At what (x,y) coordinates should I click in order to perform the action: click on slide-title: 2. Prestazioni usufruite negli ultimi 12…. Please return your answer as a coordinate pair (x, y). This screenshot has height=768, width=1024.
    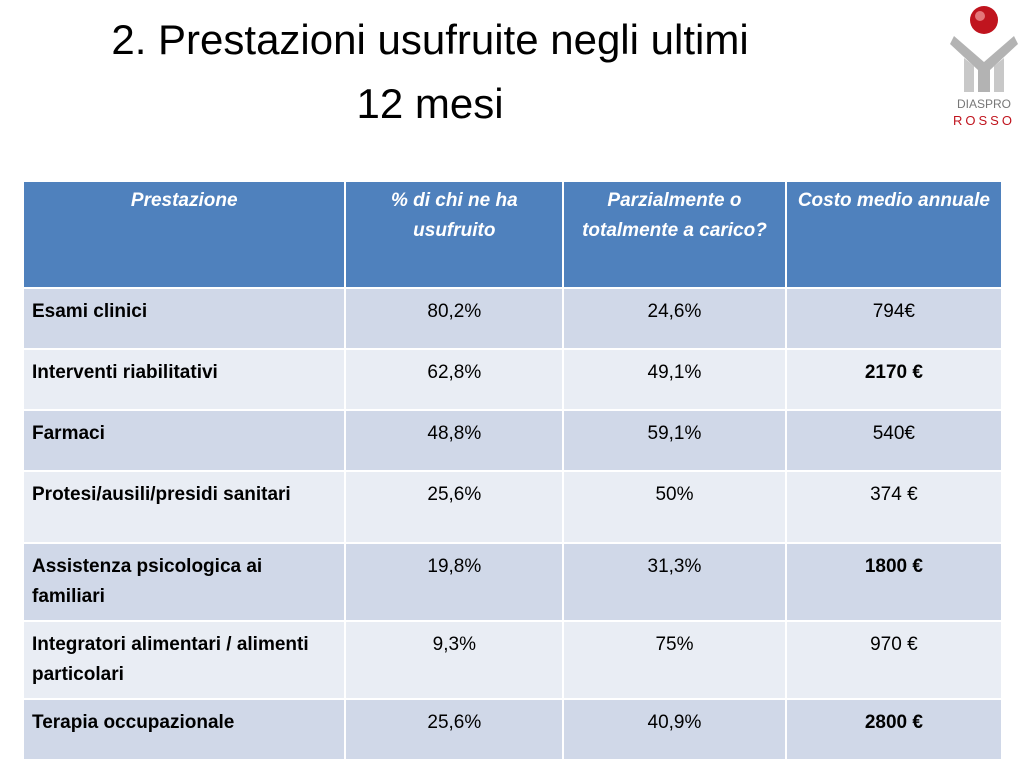
    Looking at the image, I should click on (430, 72).